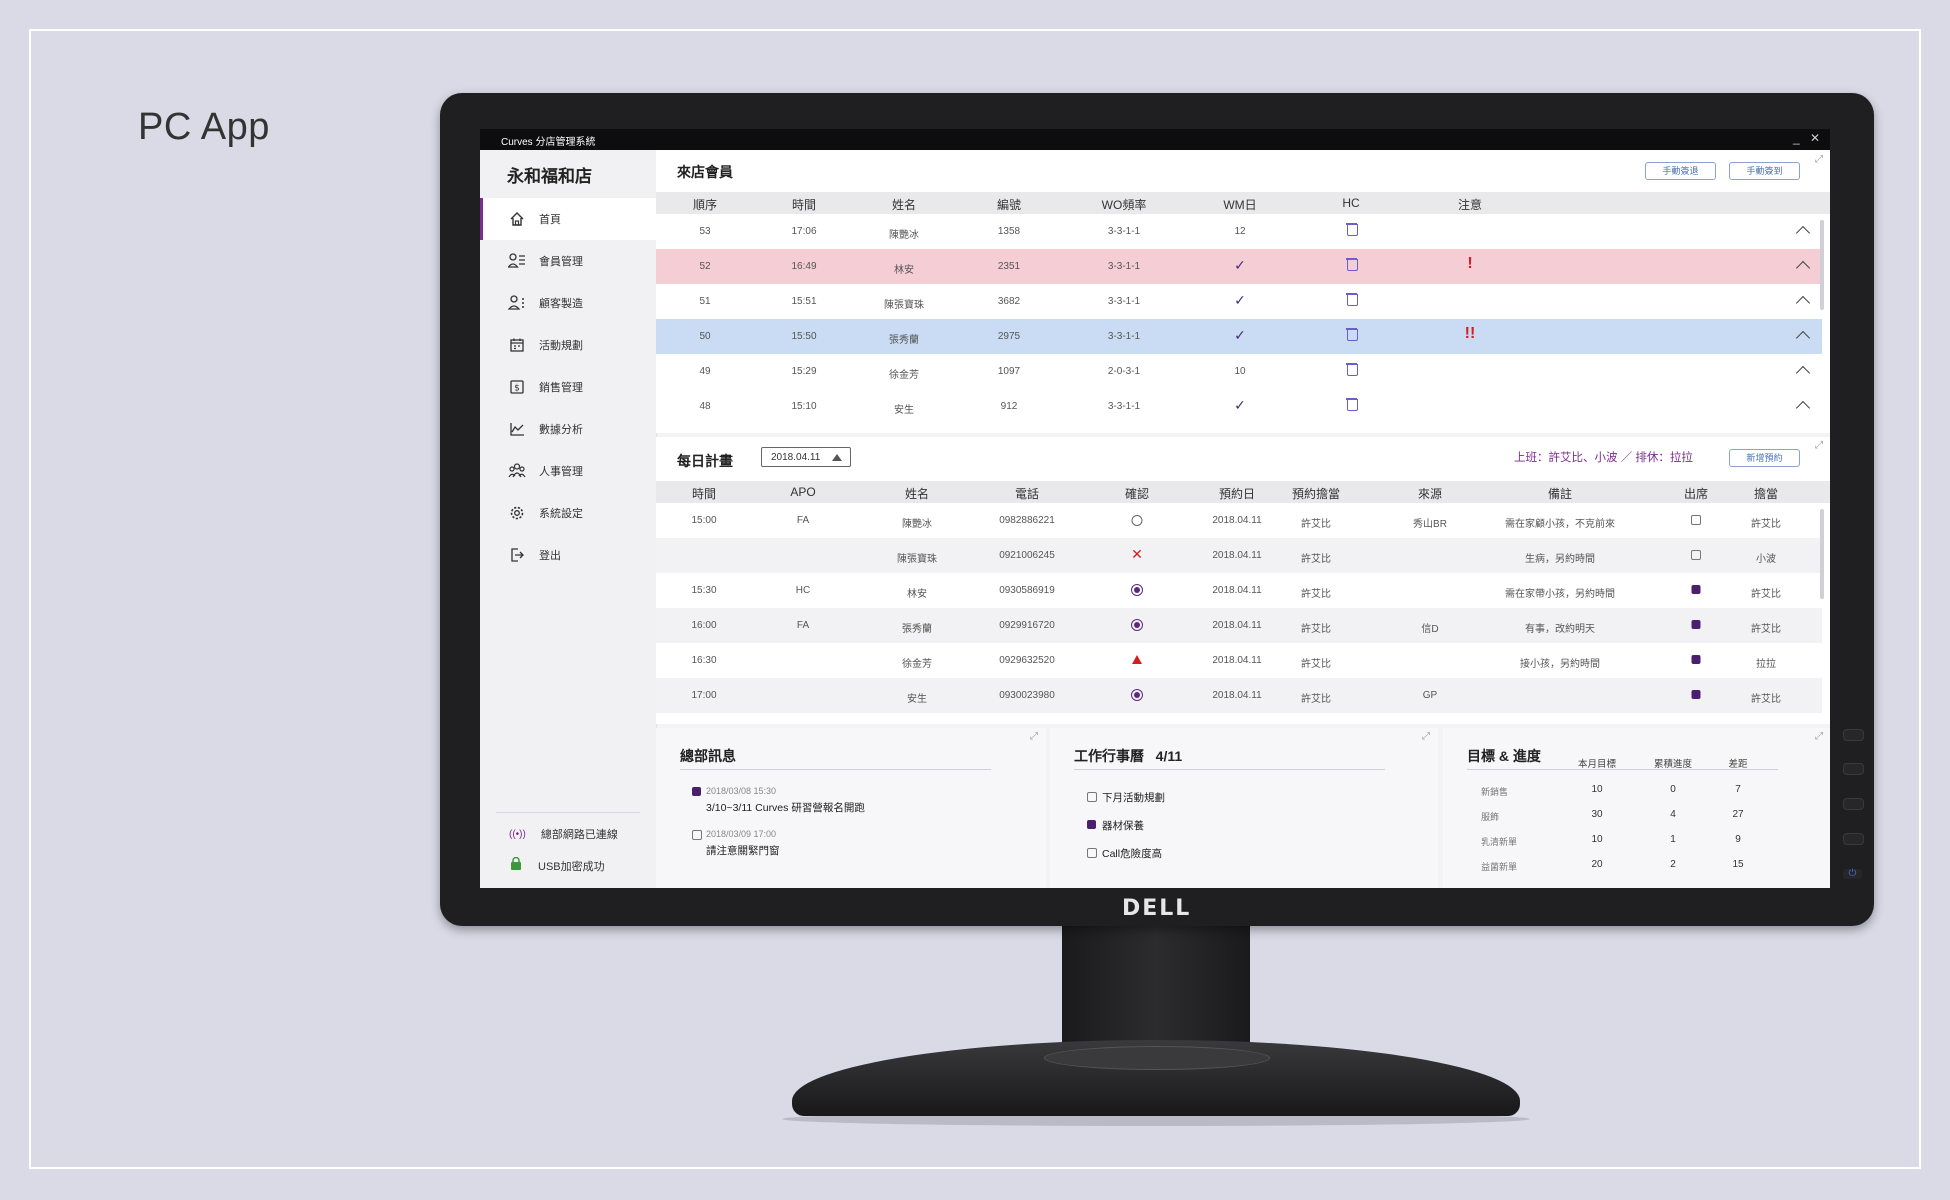  Describe the element at coordinates (1137, 520) in the screenshot. I see `circle-outline-icon` at that location.